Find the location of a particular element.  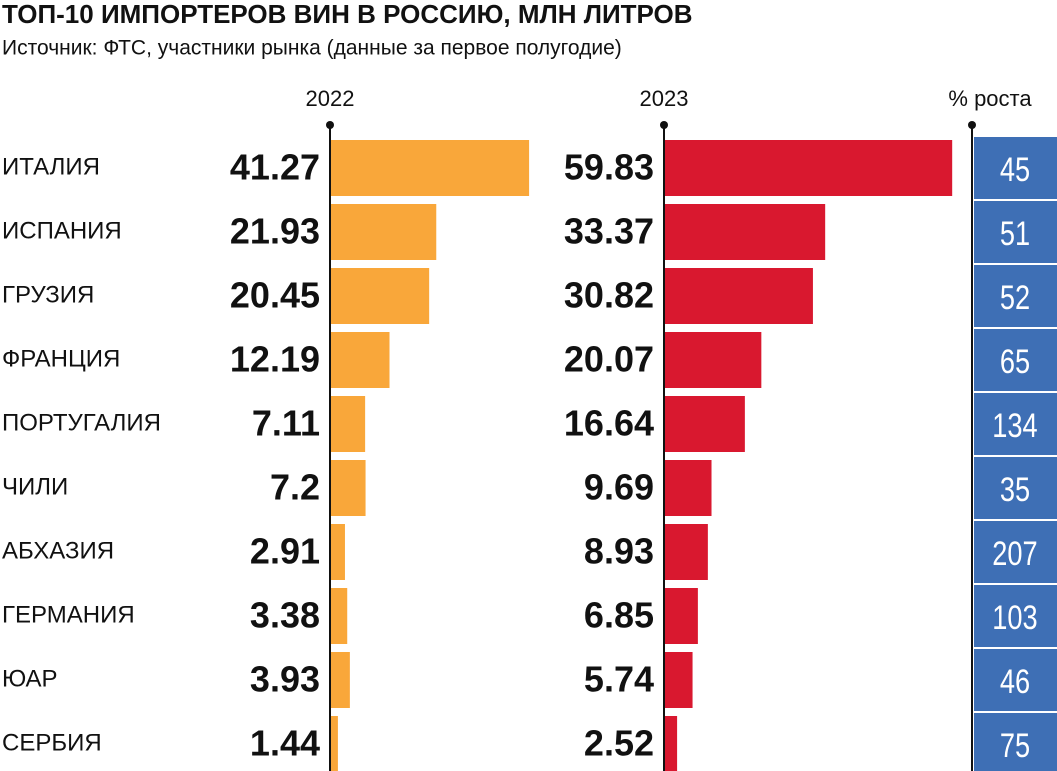

growth-label: 45 is located at coordinates (1015, 169).